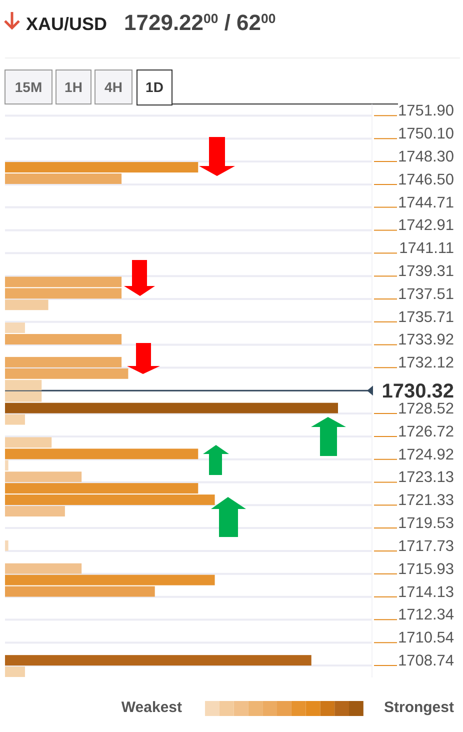 The image size is (463, 732). I want to click on y-tick-label: 1715.93, so click(426, 569).